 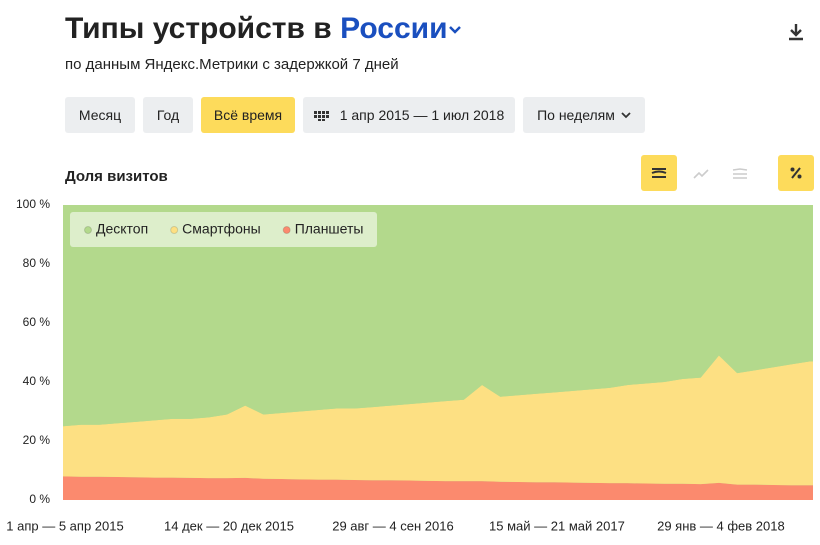 I want to click on page-title: Типы устройств в России, so click(x=263, y=29).